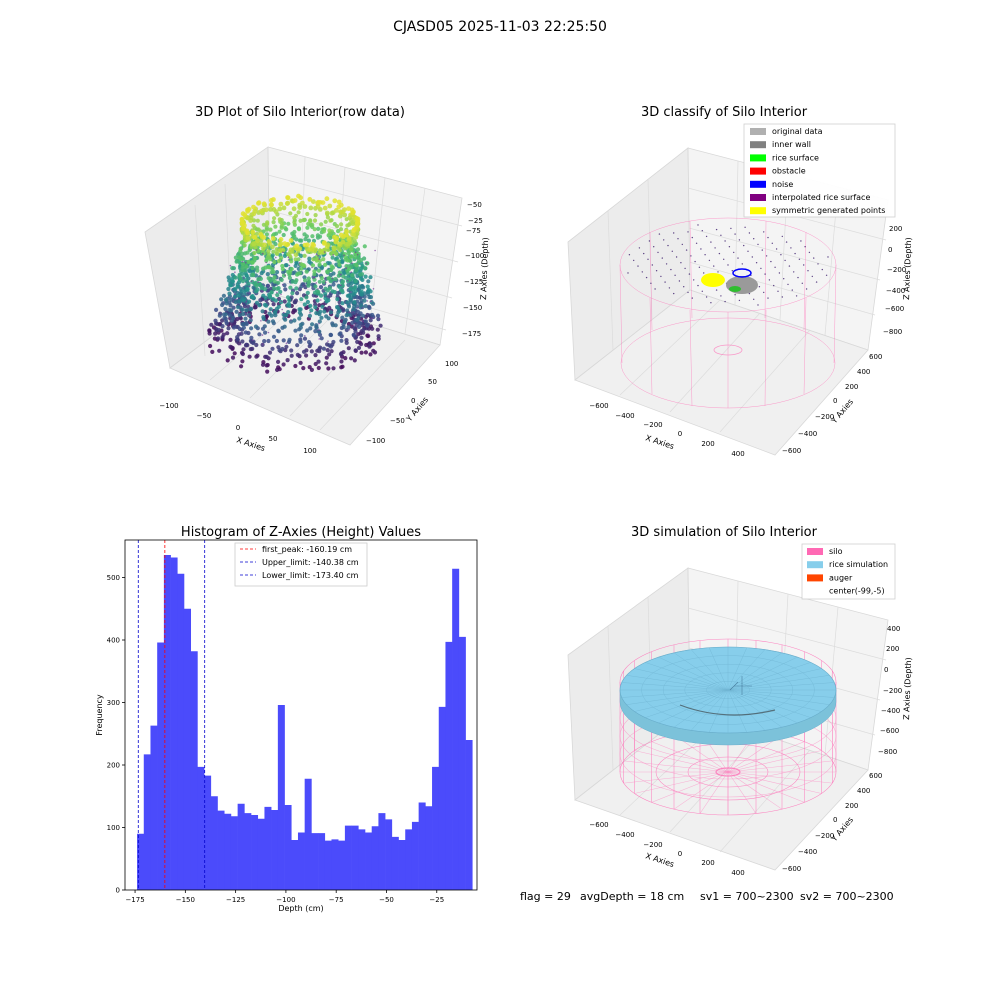 The height and width of the screenshot is (1000, 1000). I want to click on panel1-y-ticks: −100 −50 0 50 100, so click(412, 402).